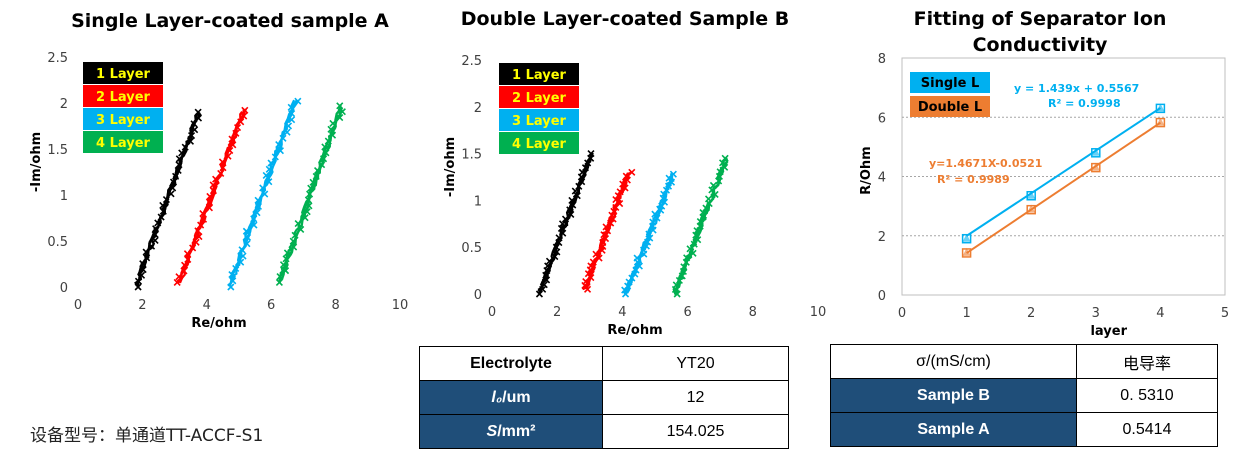  I want to click on x-axis-label: layer, so click(1108, 331).